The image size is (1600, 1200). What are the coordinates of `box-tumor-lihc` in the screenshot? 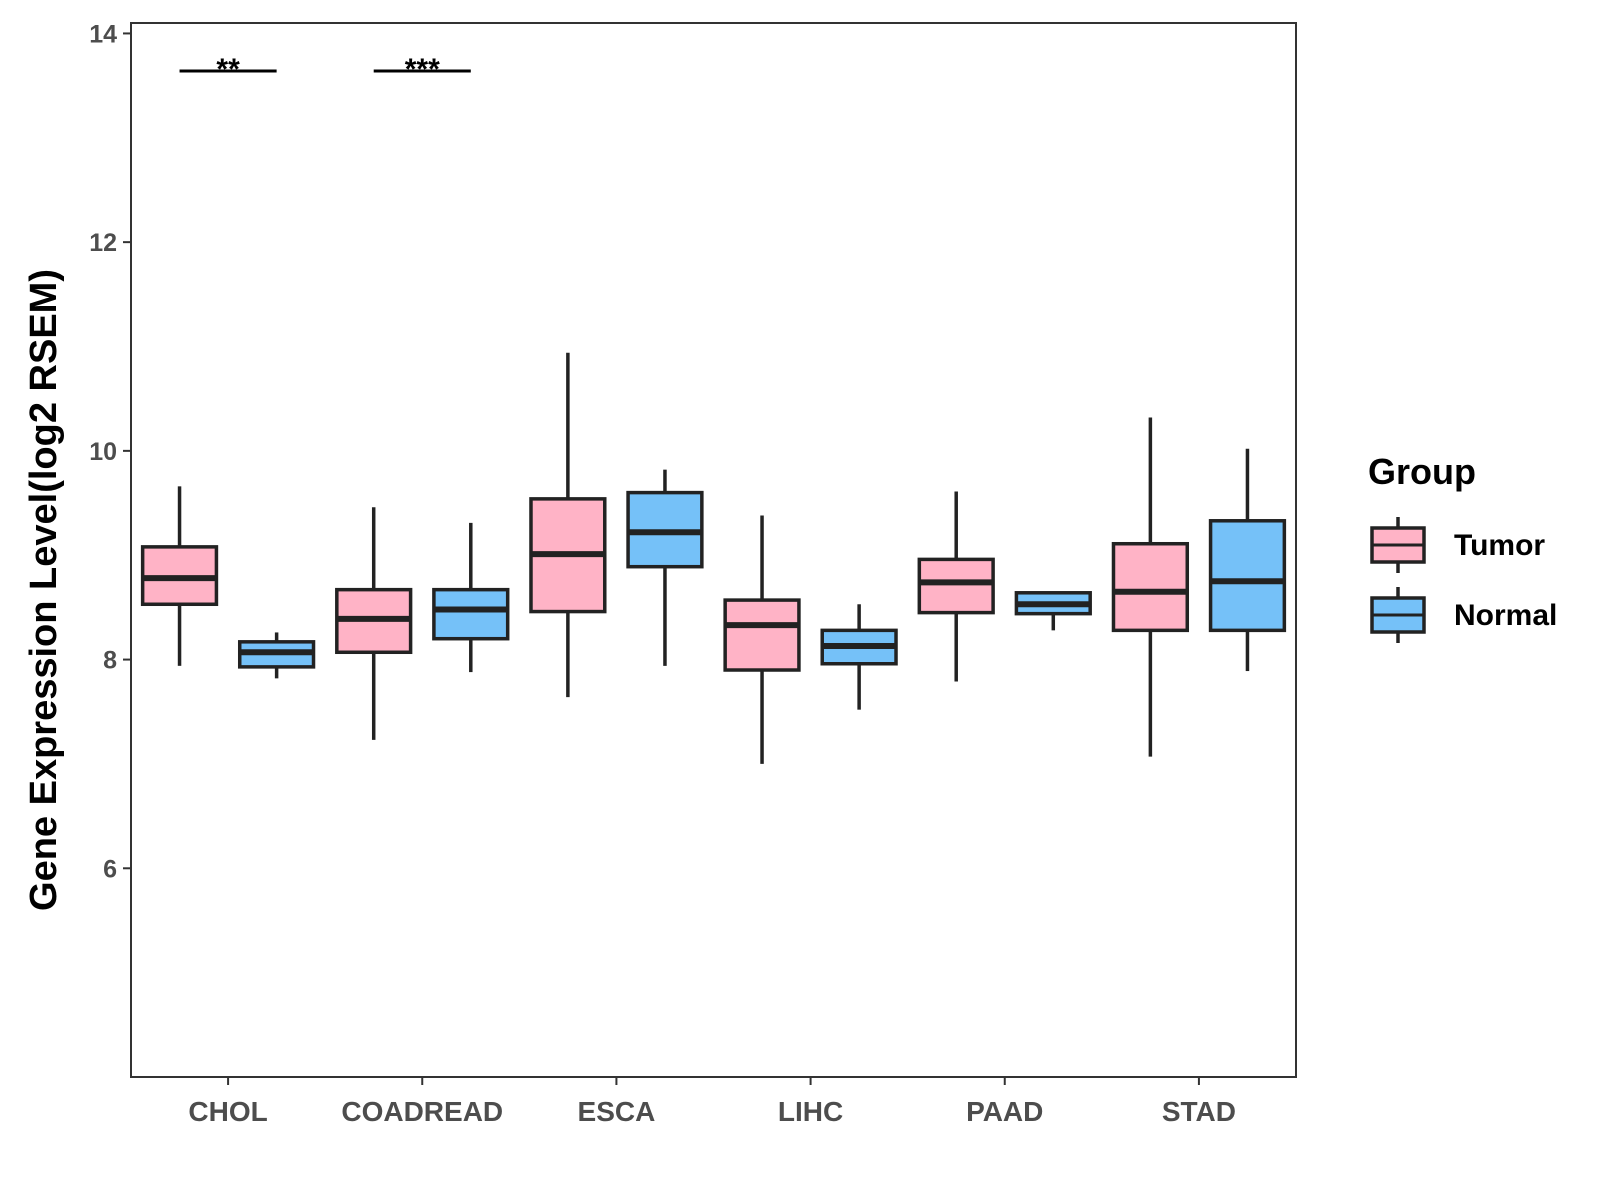 It's located at (762, 639).